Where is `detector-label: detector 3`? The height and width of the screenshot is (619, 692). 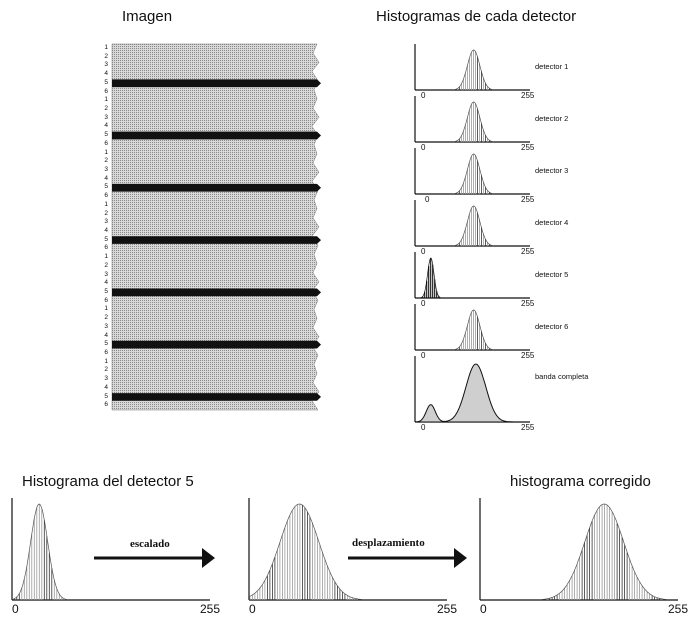
detector-label: detector 3 is located at coordinates (552, 170).